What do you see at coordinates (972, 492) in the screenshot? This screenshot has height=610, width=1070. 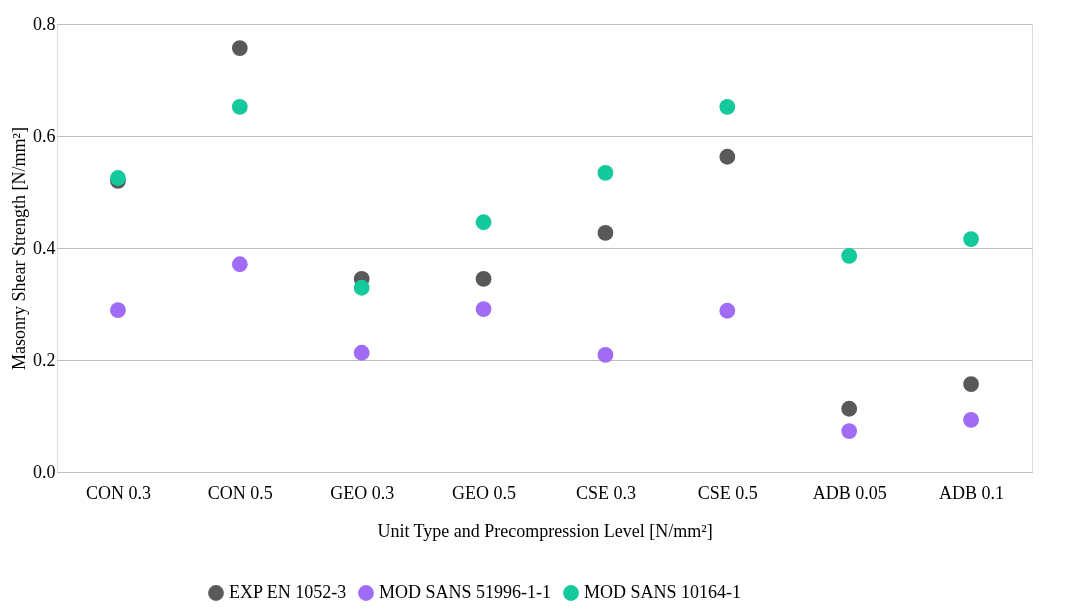 I see `x-tick-label: ADB 0.1` at bounding box center [972, 492].